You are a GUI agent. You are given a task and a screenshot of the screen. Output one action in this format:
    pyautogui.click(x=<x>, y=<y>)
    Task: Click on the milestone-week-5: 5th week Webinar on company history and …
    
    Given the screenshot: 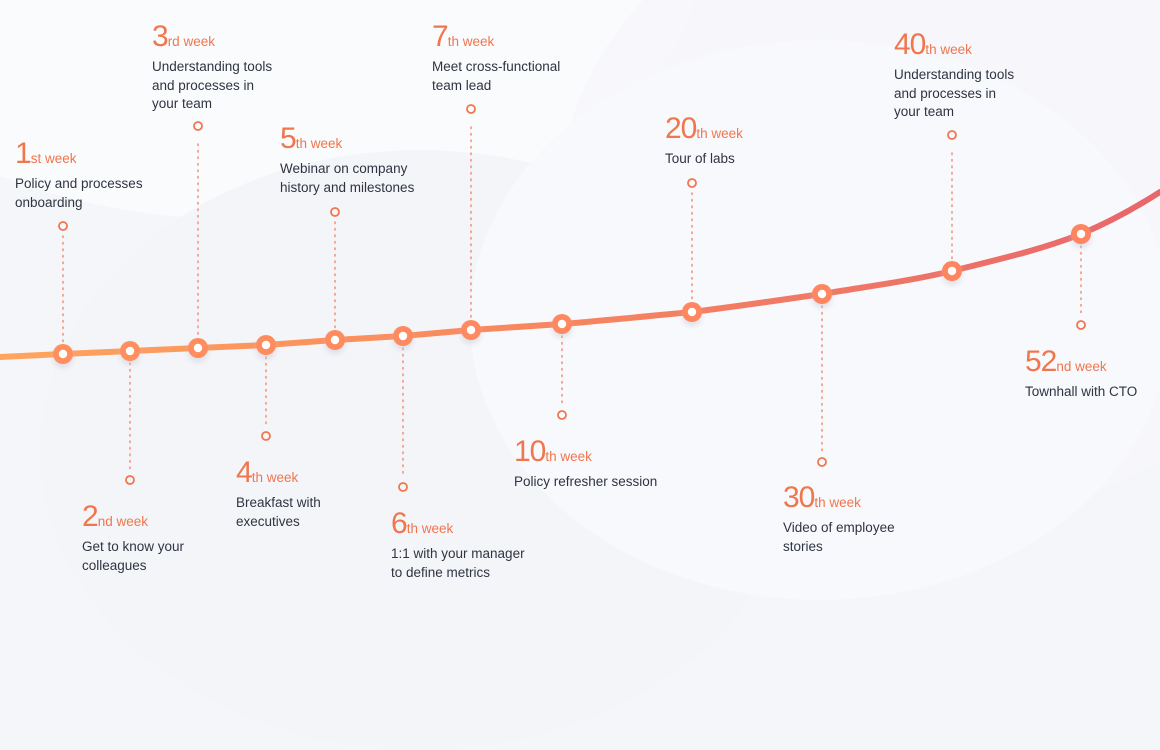 What is the action you would take?
    pyautogui.click(x=347, y=160)
    